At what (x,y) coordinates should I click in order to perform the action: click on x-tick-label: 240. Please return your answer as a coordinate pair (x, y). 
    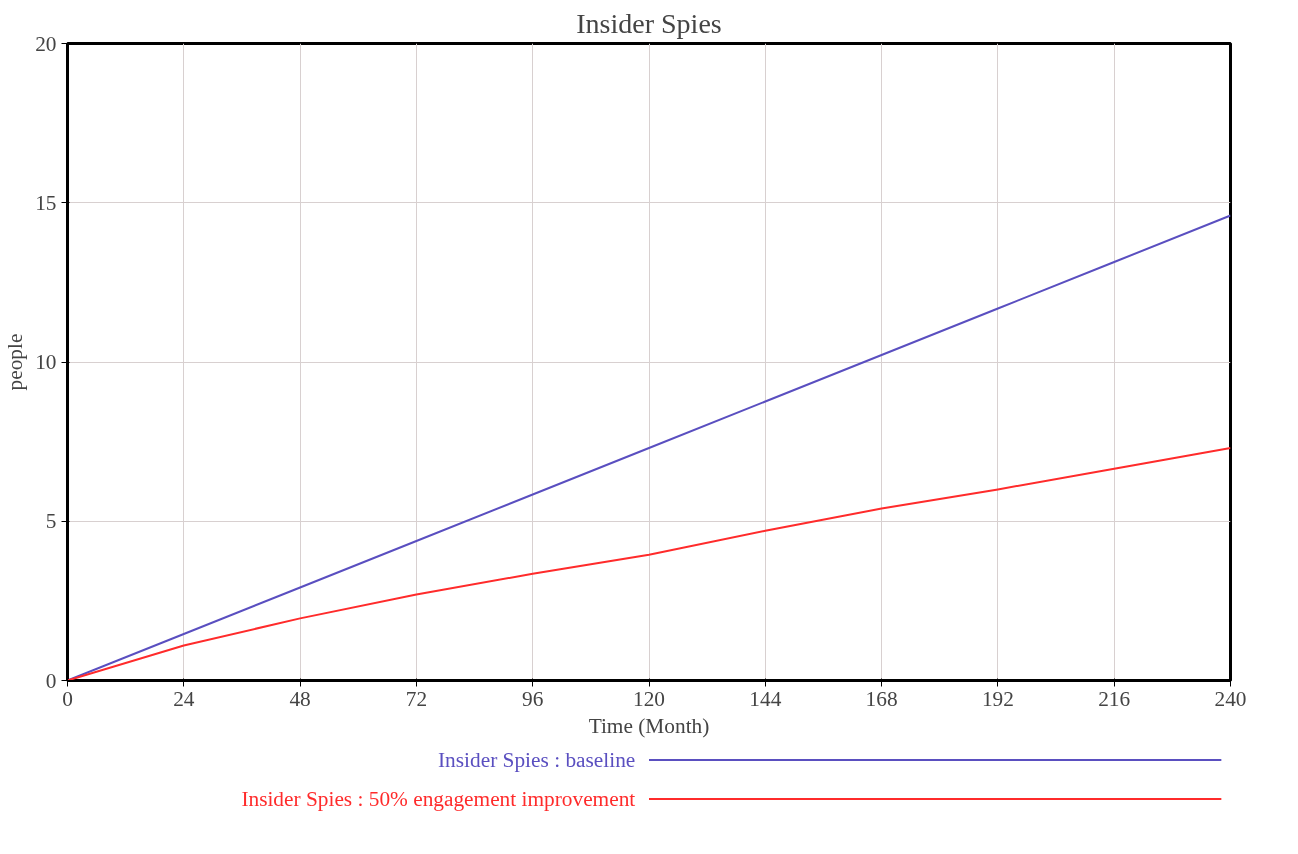
    Looking at the image, I should click on (1230, 698).